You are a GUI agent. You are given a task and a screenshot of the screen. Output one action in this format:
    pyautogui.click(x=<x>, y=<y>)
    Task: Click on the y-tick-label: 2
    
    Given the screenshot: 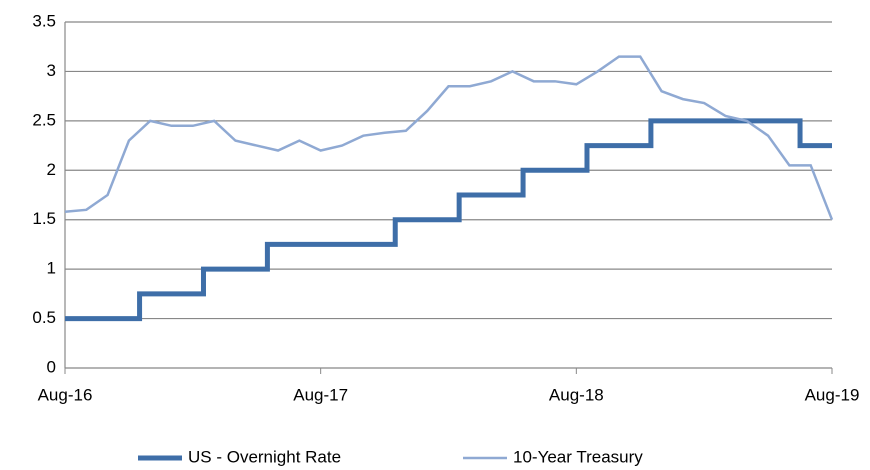 What is the action you would take?
    pyautogui.click(x=51, y=169)
    